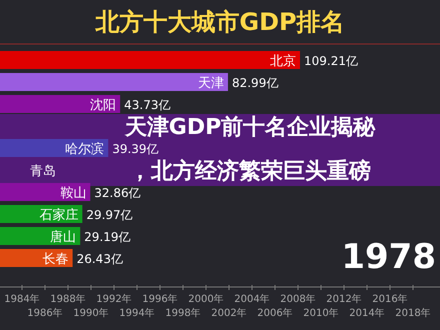  What do you see at coordinates (298, 299) in the screenshot?
I see `text: 2008年` at bounding box center [298, 299].